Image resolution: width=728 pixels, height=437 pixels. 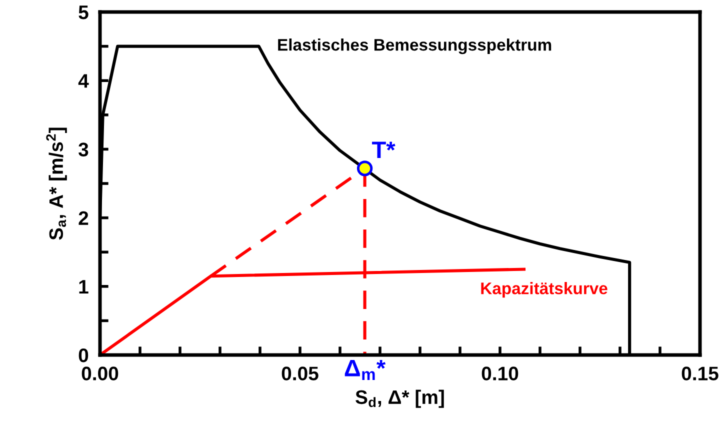 I want to click on annotation: T*, so click(x=384, y=150).